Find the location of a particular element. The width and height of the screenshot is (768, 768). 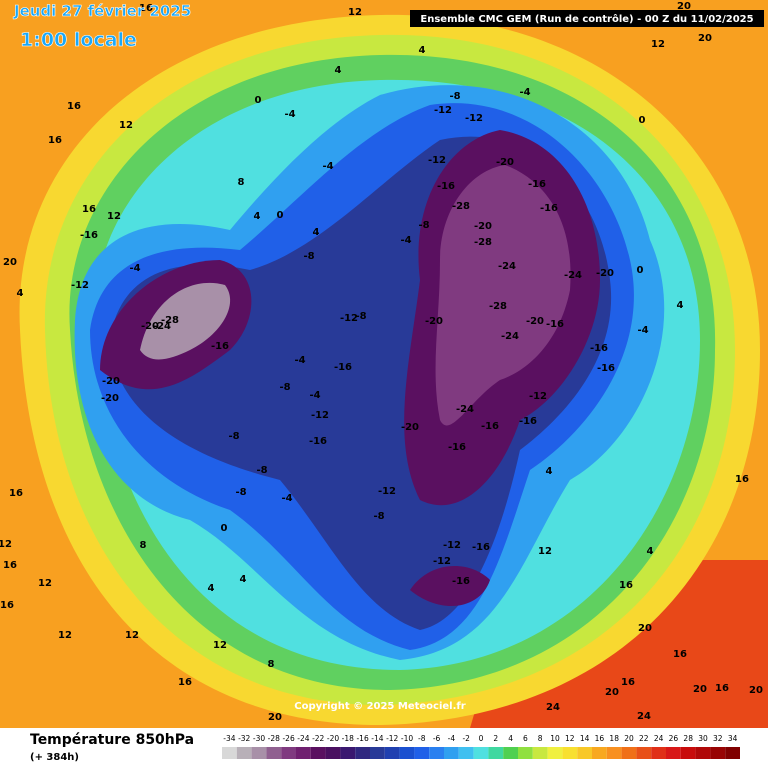

colorbar-label: -10 is located at coordinates (407, 738).